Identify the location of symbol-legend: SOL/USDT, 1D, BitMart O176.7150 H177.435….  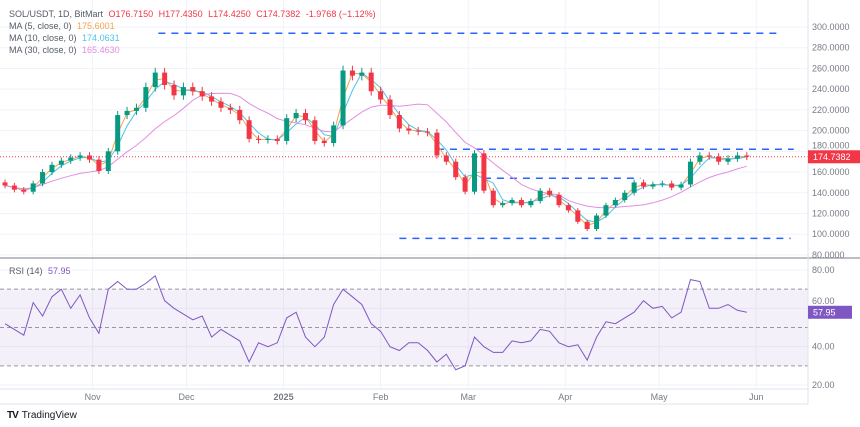
(194, 14).